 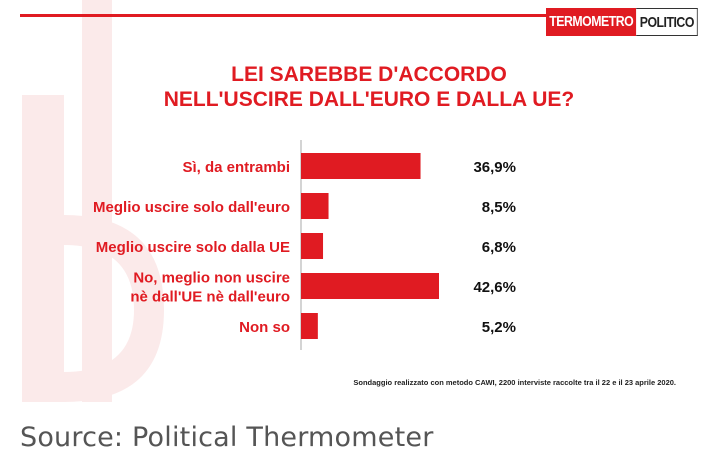 What do you see at coordinates (591, 22) in the screenshot?
I see `logo-part-termometro: TERMOMETRO` at bounding box center [591, 22].